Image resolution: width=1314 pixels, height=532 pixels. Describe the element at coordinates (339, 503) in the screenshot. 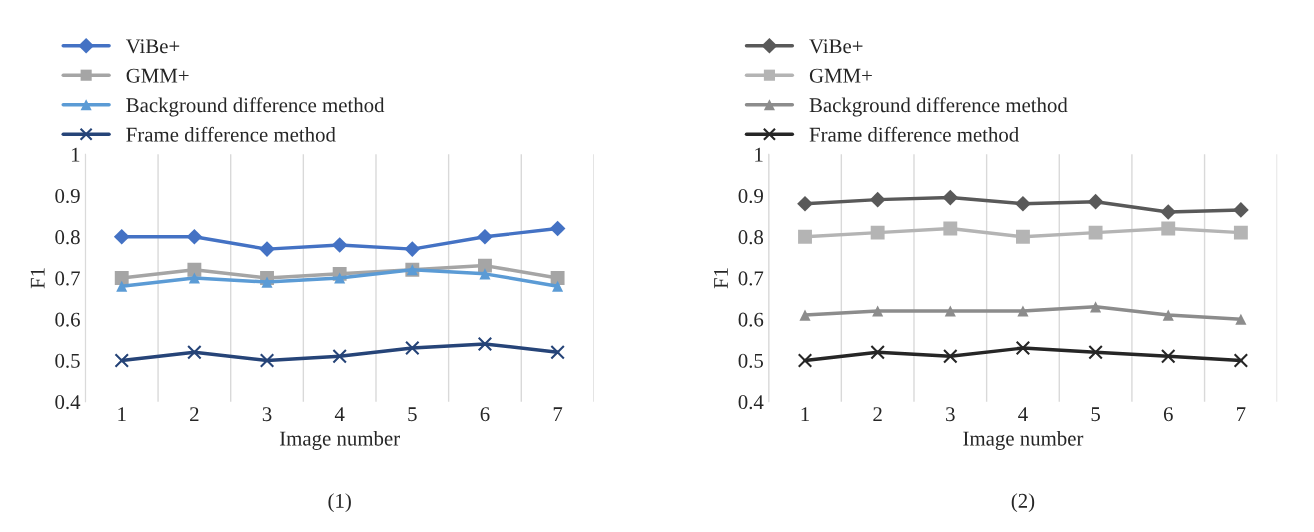

I see `text: (1)` at that location.